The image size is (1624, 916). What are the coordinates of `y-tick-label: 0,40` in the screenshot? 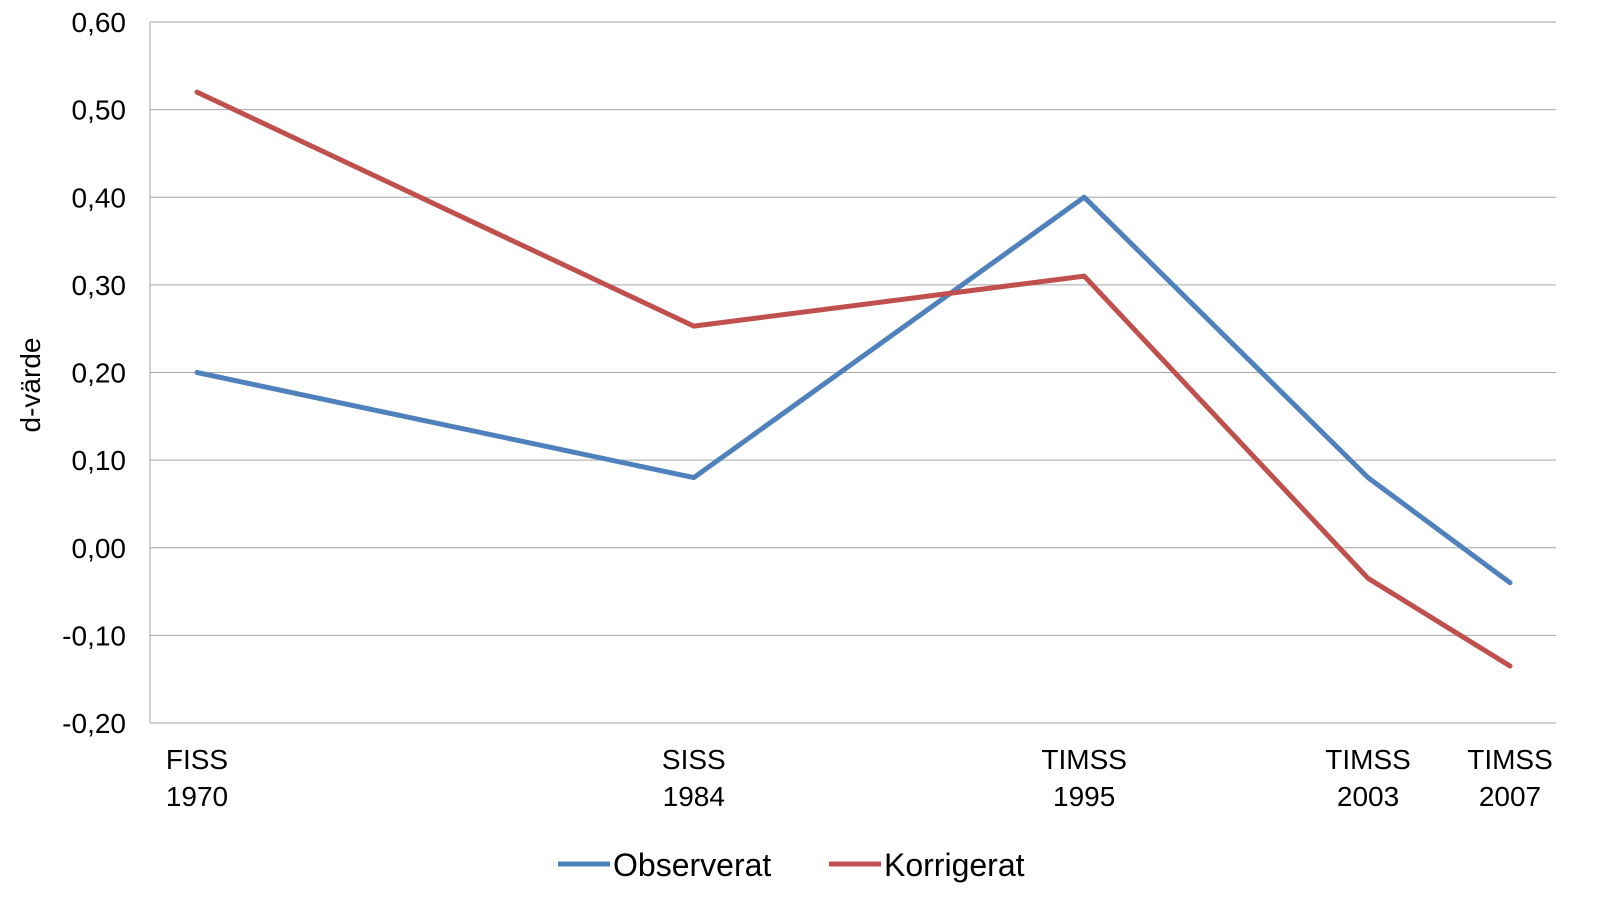 It's located at (99, 197).